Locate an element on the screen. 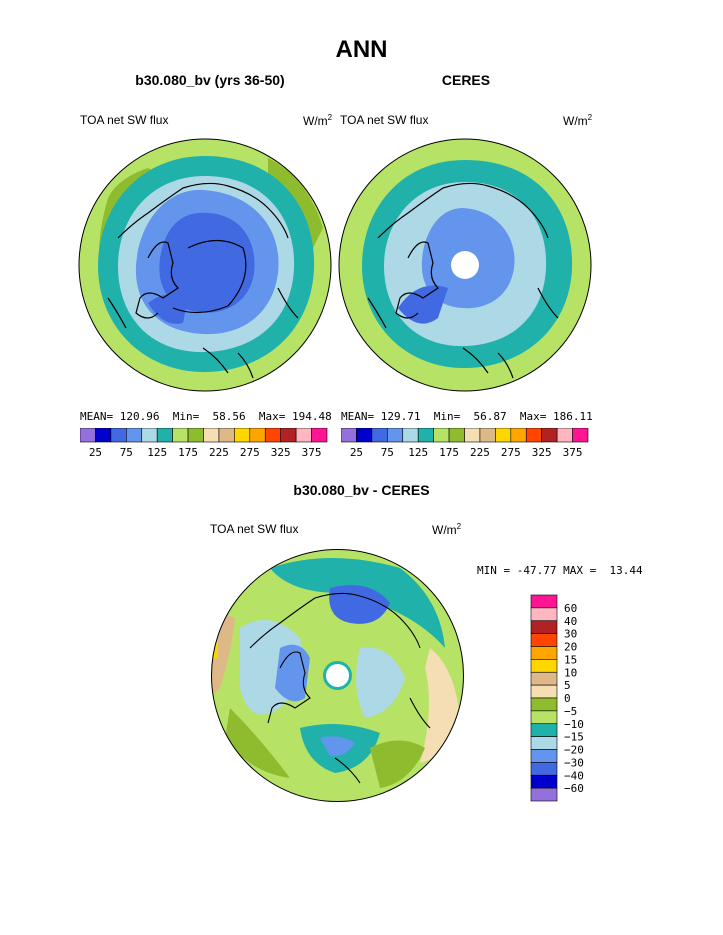  panel-2-title: CERES is located at coordinates (466, 80).